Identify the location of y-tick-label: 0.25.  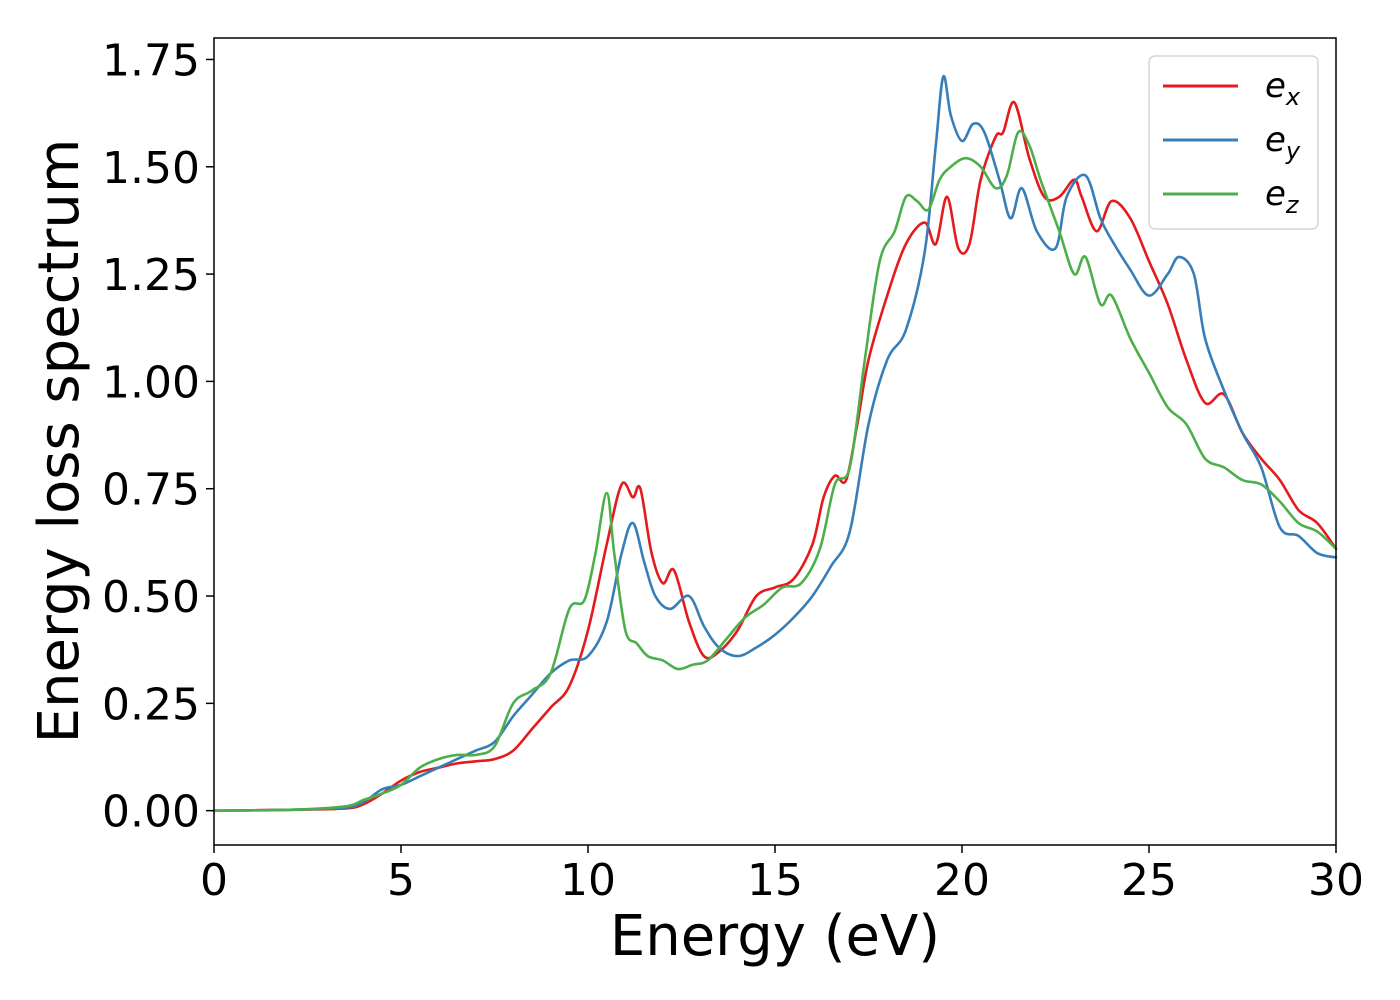
(151, 704).